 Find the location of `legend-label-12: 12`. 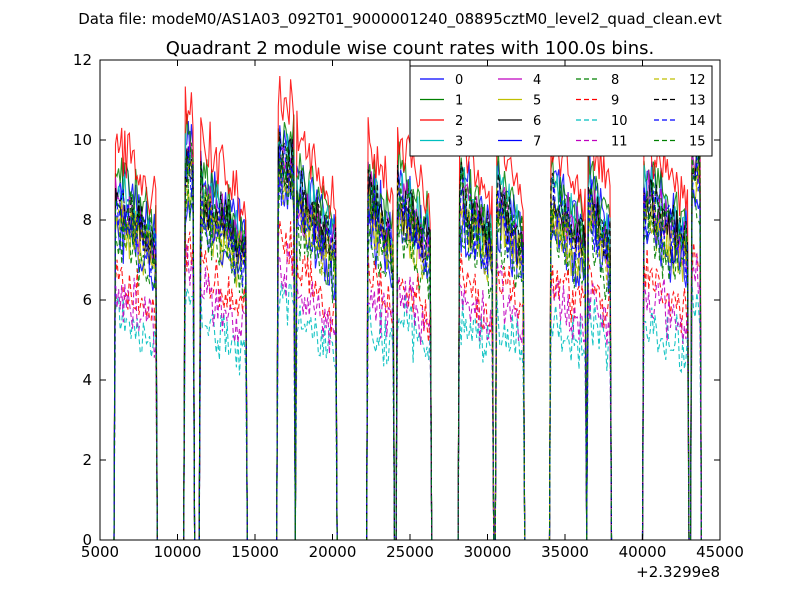

legend-label-12: 12 is located at coordinates (697, 80).